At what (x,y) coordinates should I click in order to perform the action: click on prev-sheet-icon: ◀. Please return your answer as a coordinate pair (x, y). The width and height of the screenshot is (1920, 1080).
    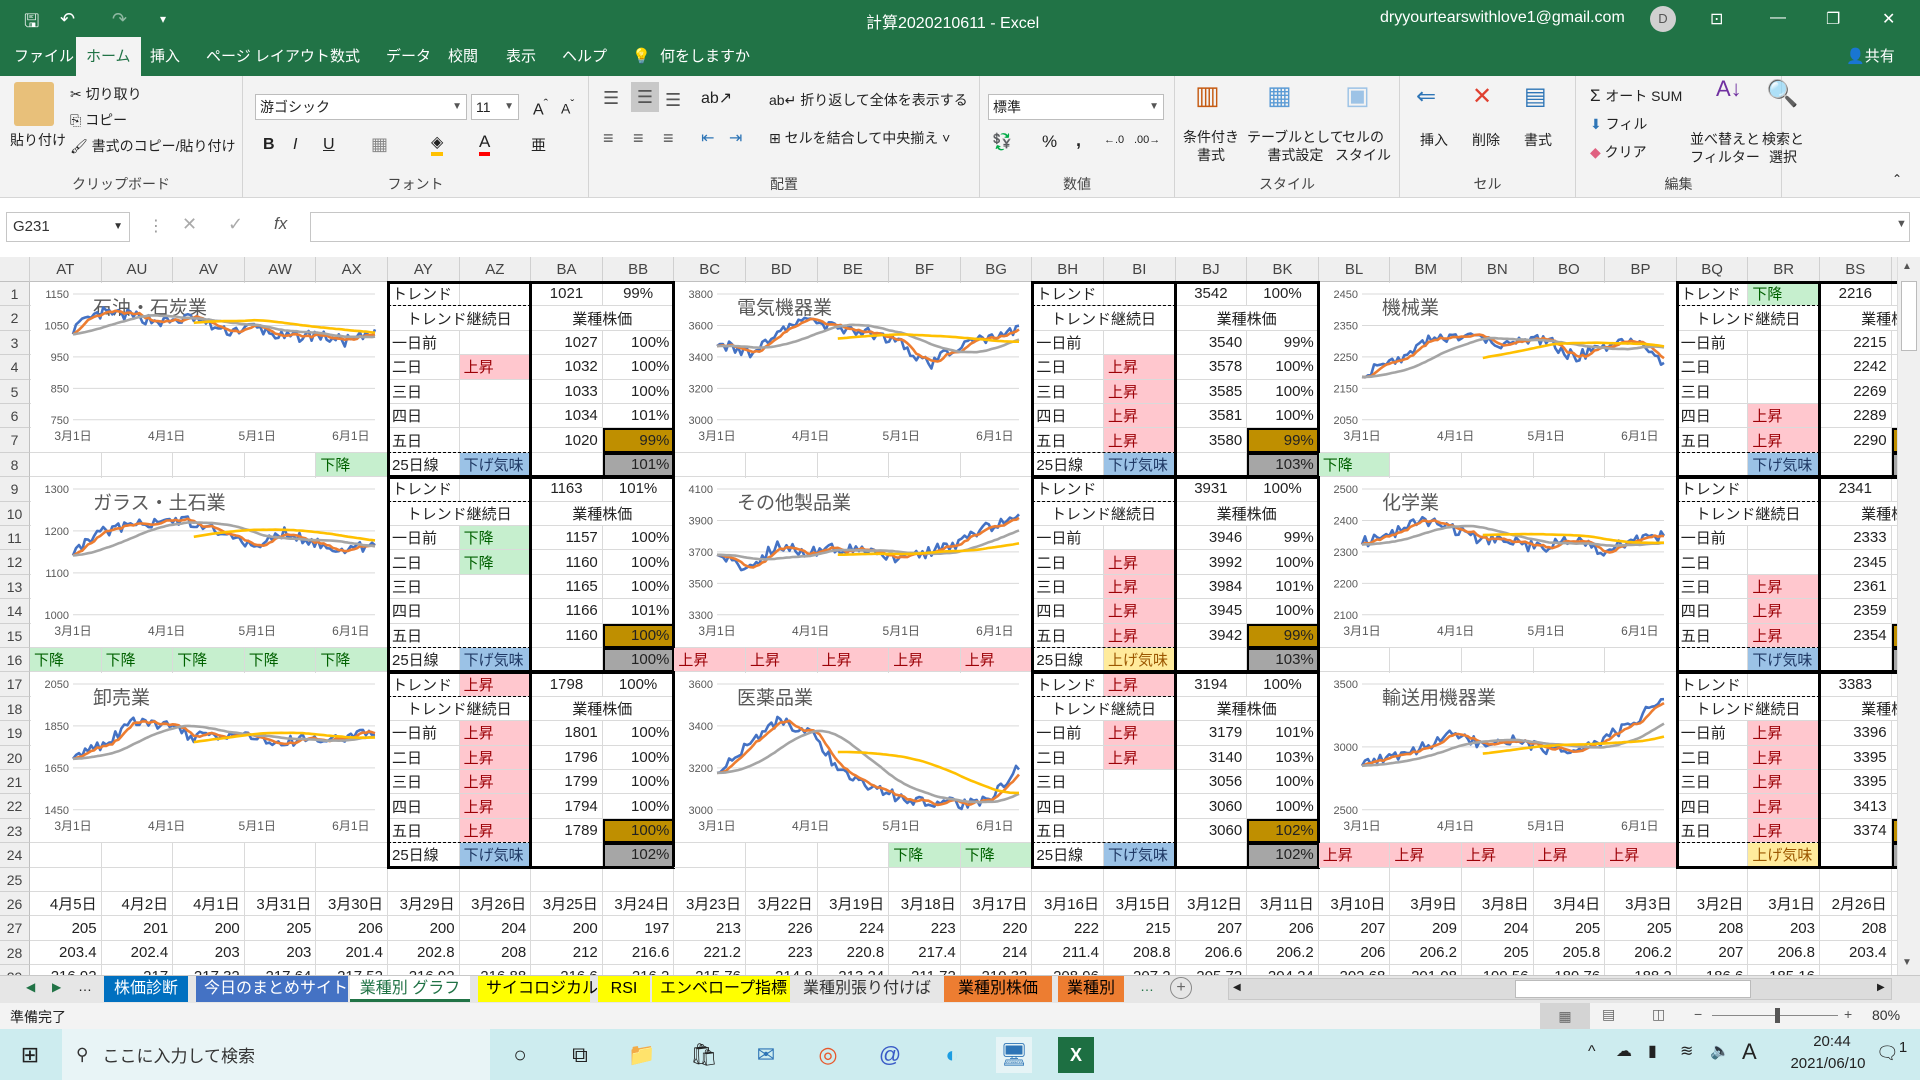
    Looking at the image, I should click on (31, 987).